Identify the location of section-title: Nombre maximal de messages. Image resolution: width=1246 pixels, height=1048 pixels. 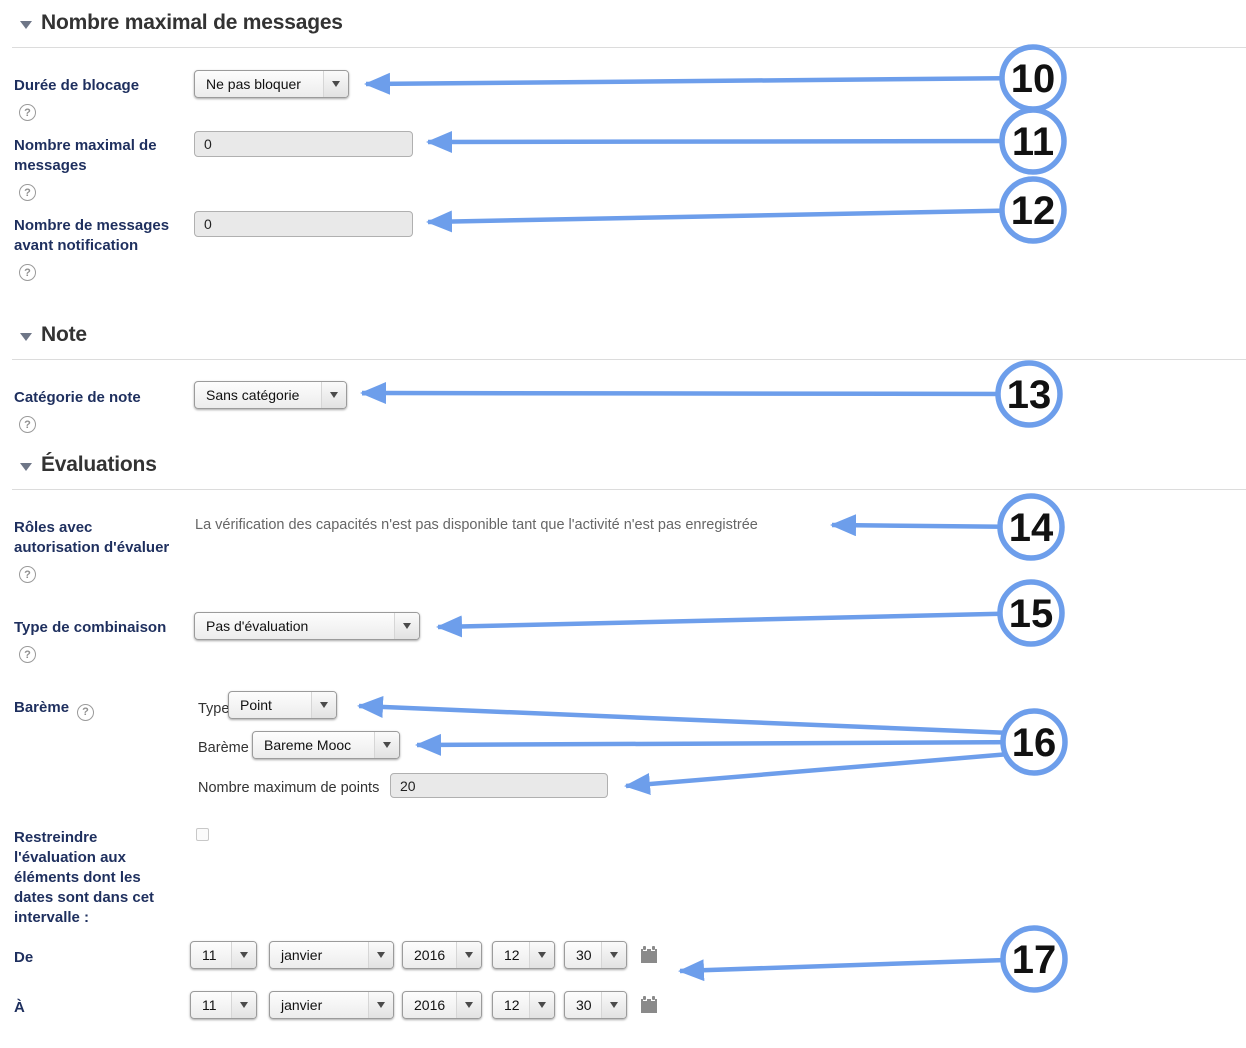
(192, 22).